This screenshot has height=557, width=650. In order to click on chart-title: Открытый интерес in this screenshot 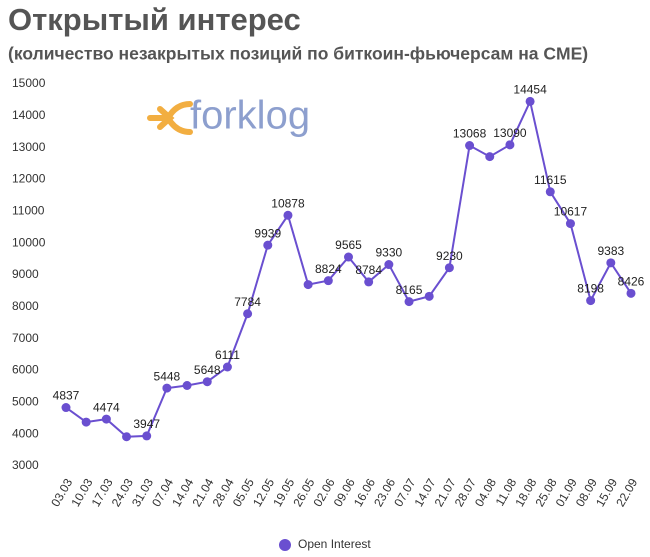, I will do `click(154, 19)`.